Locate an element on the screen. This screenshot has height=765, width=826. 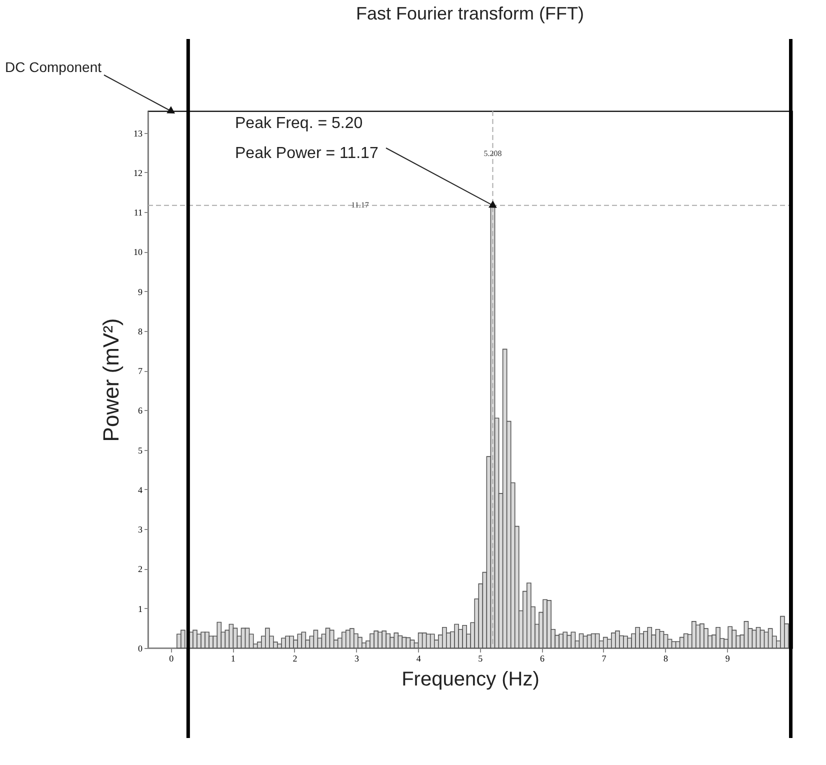
y-tick-label: 2 is located at coordinates (140, 569).